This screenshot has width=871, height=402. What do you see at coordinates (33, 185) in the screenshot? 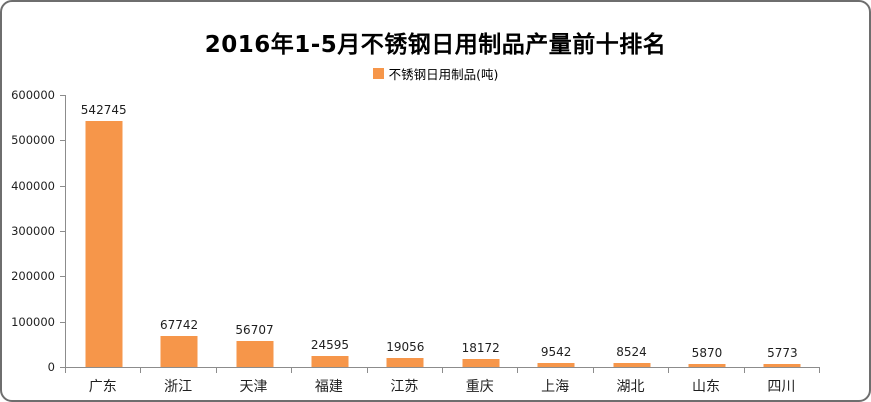
I see `y-tick-label: 400000` at bounding box center [33, 185].